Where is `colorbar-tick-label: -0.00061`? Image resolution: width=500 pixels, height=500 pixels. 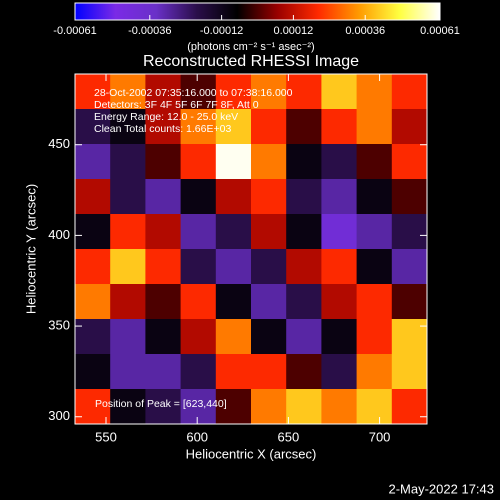 colorbar-tick-label: -0.00061 is located at coordinates (74, 31).